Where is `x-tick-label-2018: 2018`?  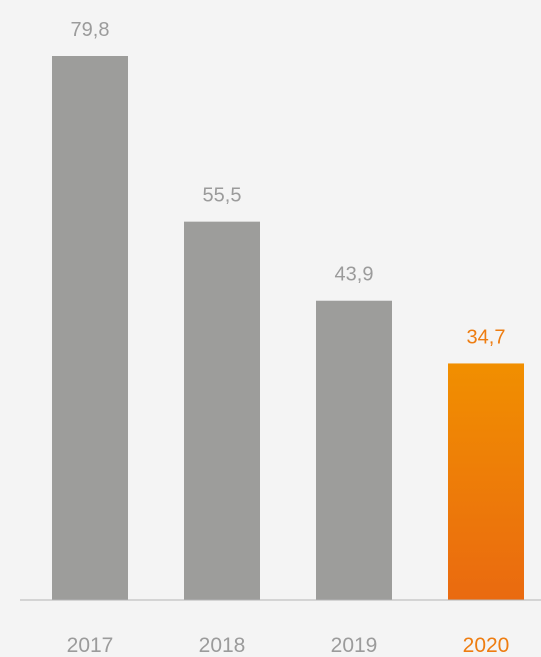 x-tick-label-2018: 2018 is located at coordinates (222, 645).